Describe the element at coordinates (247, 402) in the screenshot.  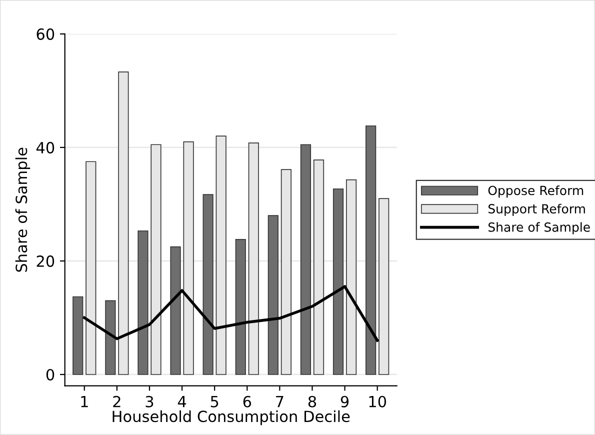
I see `x-tick-label: 6` at that location.